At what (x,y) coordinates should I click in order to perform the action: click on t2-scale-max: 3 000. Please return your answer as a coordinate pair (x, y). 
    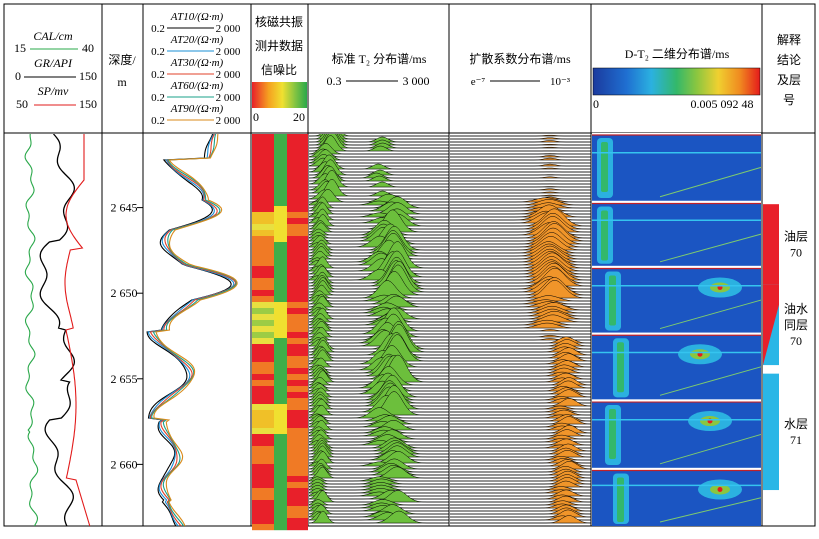
    Looking at the image, I should click on (416, 81).